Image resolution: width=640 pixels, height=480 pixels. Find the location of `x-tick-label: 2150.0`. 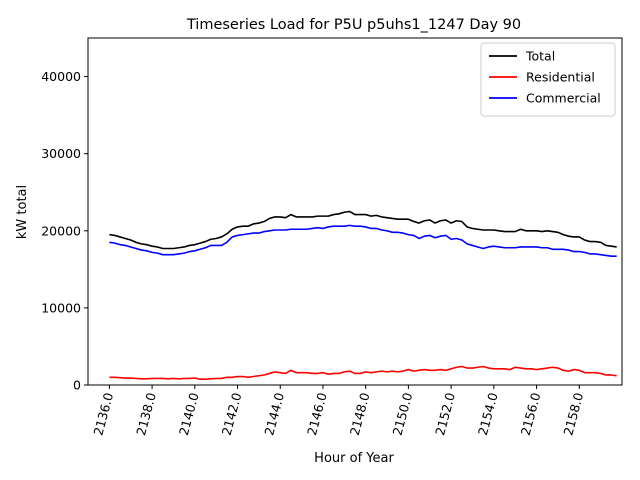

x-tick-label: 2150.0 is located at coordinates (402, 414).